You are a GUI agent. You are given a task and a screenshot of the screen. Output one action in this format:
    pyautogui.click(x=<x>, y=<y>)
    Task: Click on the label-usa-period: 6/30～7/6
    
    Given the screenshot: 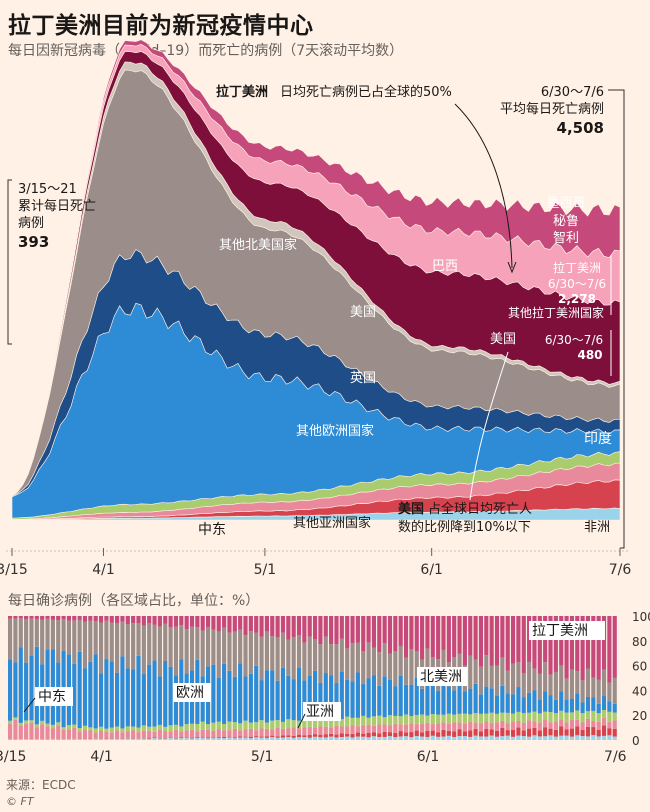 What is the action you would take?
    pyautogui.click(x=574, y=340)
    